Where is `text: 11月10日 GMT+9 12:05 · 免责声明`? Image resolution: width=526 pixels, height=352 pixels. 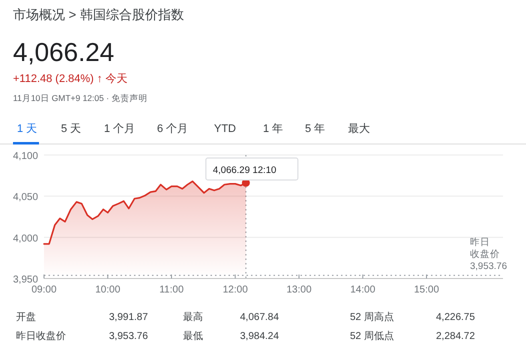
text: 11月10日 GMT+9 12:05 · 免责声明 is located at coordinates (80, 98).